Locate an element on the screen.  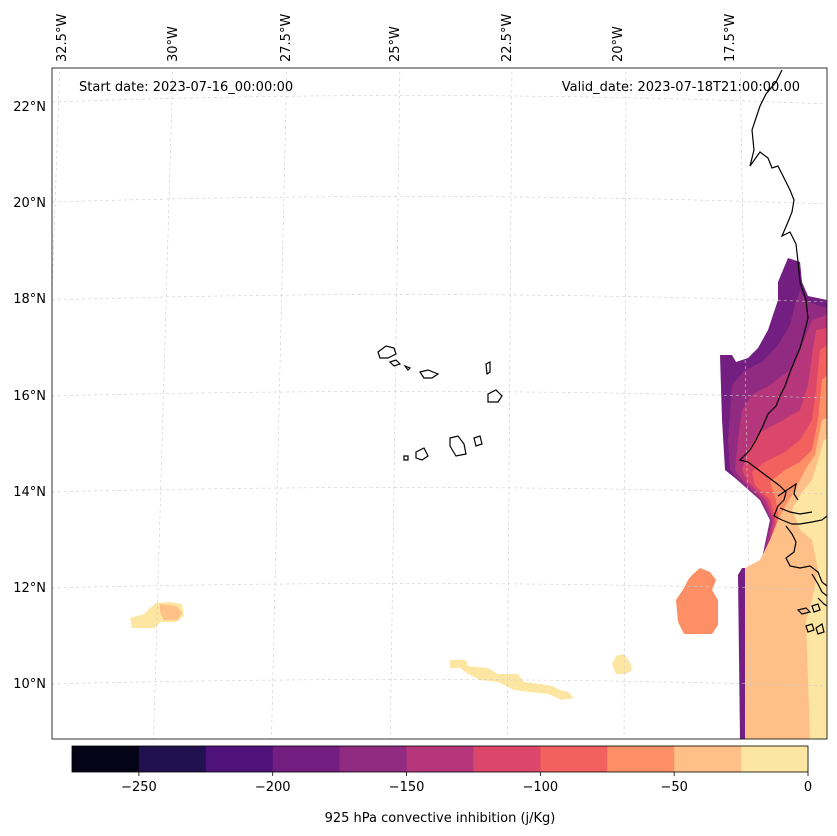
start-date-label: Start date: 2023-07-16_00:00:00 is located at coordinates (186, 87).